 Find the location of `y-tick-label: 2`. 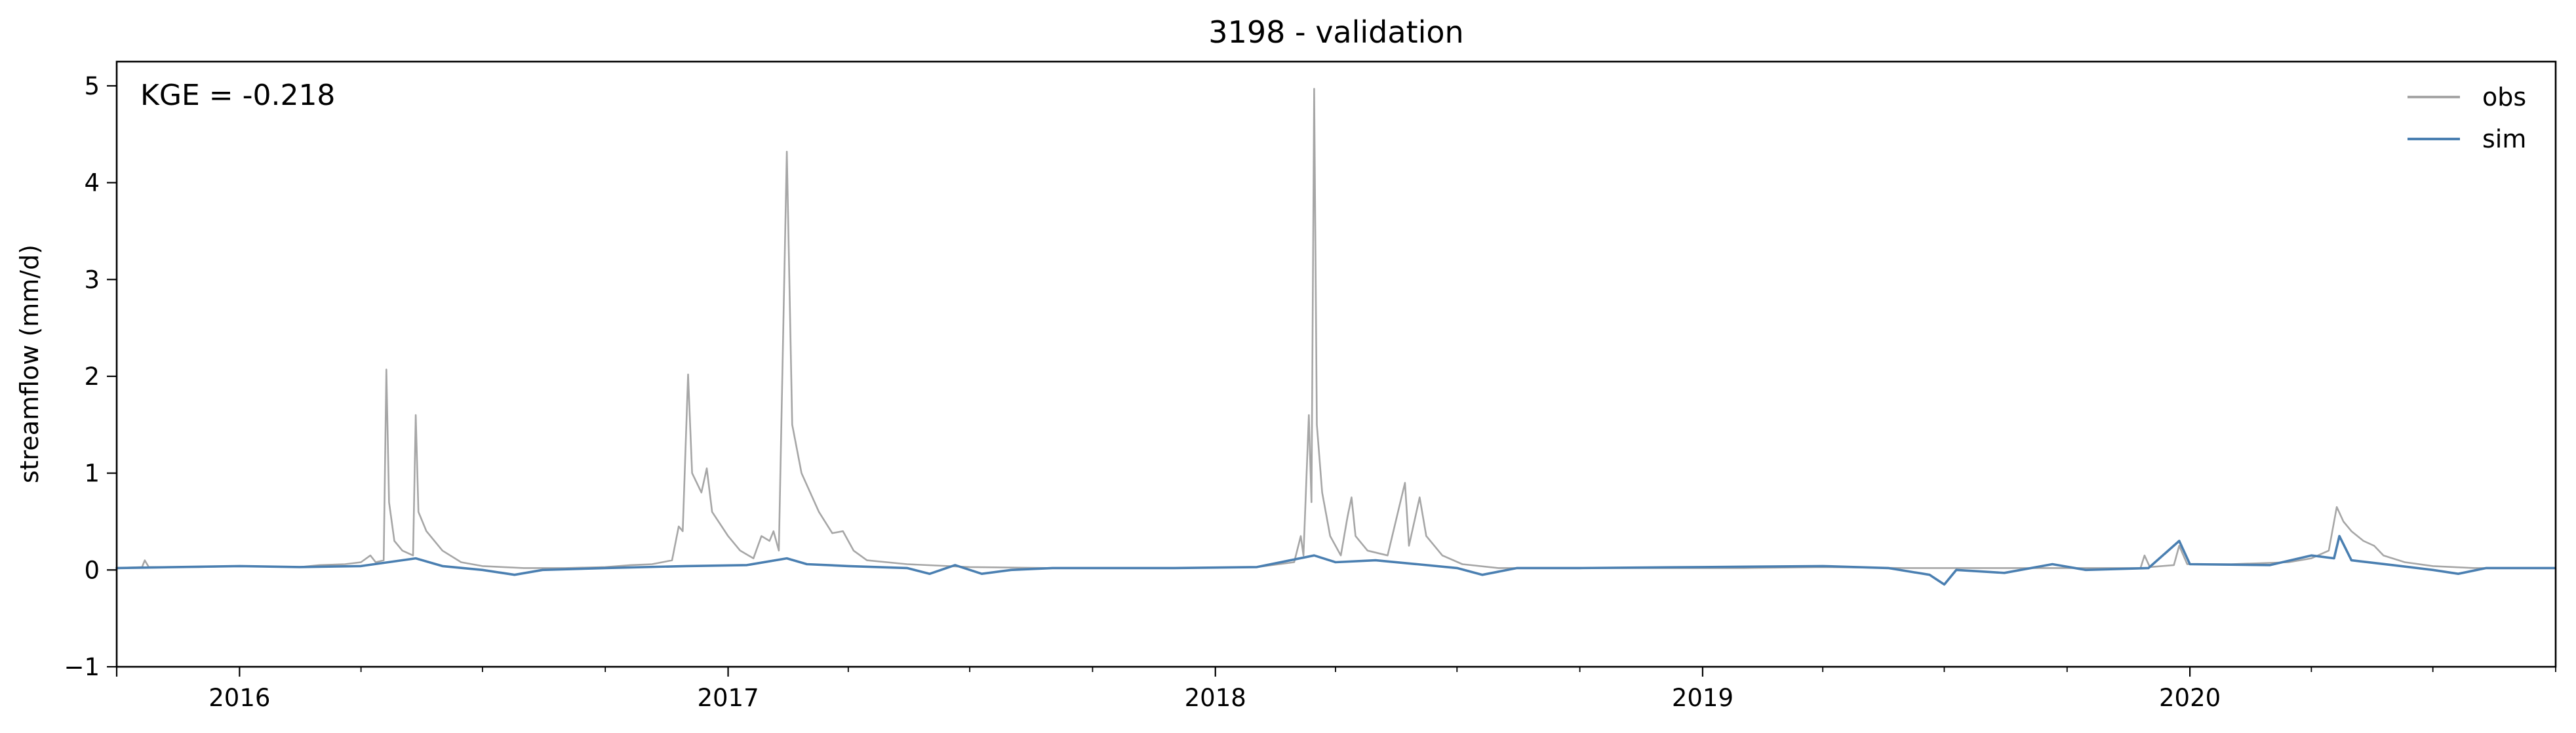

y-tick-label: 2 is located at coordinates (92, 377).